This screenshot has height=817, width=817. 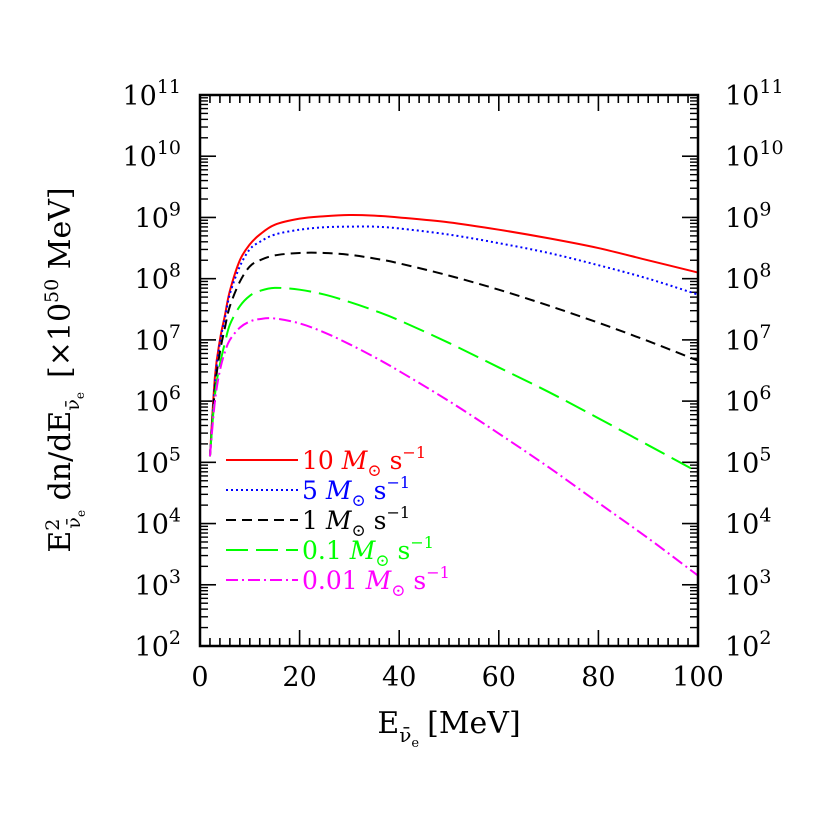 What do you see at coordinates (388, 723) in the screenshot?
I see `x-title-main: E` at bounding box center [388, 723].